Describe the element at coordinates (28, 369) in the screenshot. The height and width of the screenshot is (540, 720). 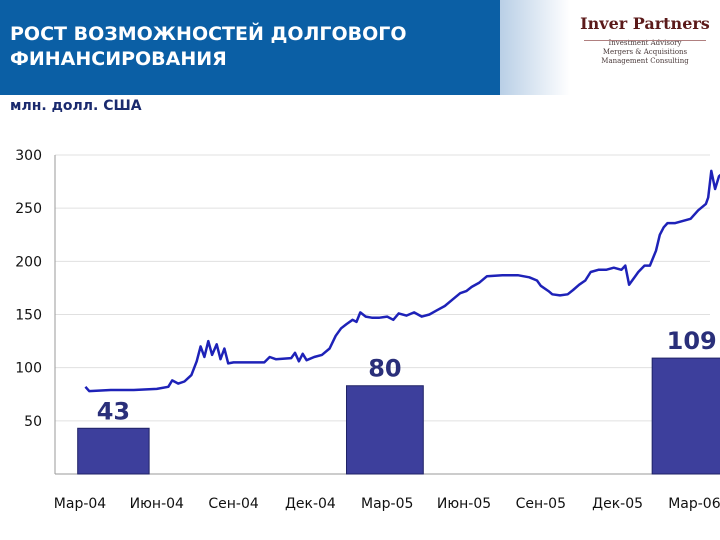
I see `y-tick-label: 100` at that location.